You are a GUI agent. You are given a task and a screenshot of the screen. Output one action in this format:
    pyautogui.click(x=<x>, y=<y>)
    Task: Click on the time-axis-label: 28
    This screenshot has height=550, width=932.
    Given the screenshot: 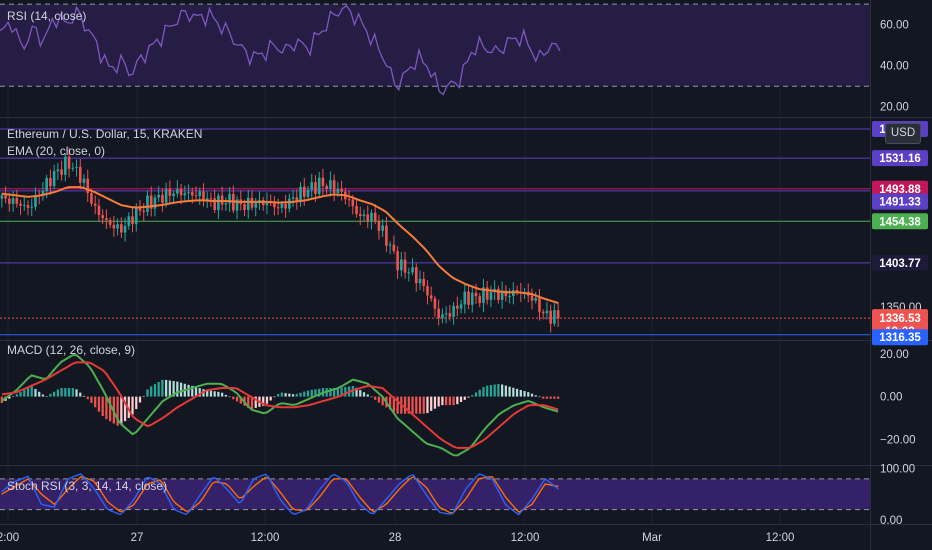 What is the action you would take?
    pyautogui.click(x=395, y=538)
    